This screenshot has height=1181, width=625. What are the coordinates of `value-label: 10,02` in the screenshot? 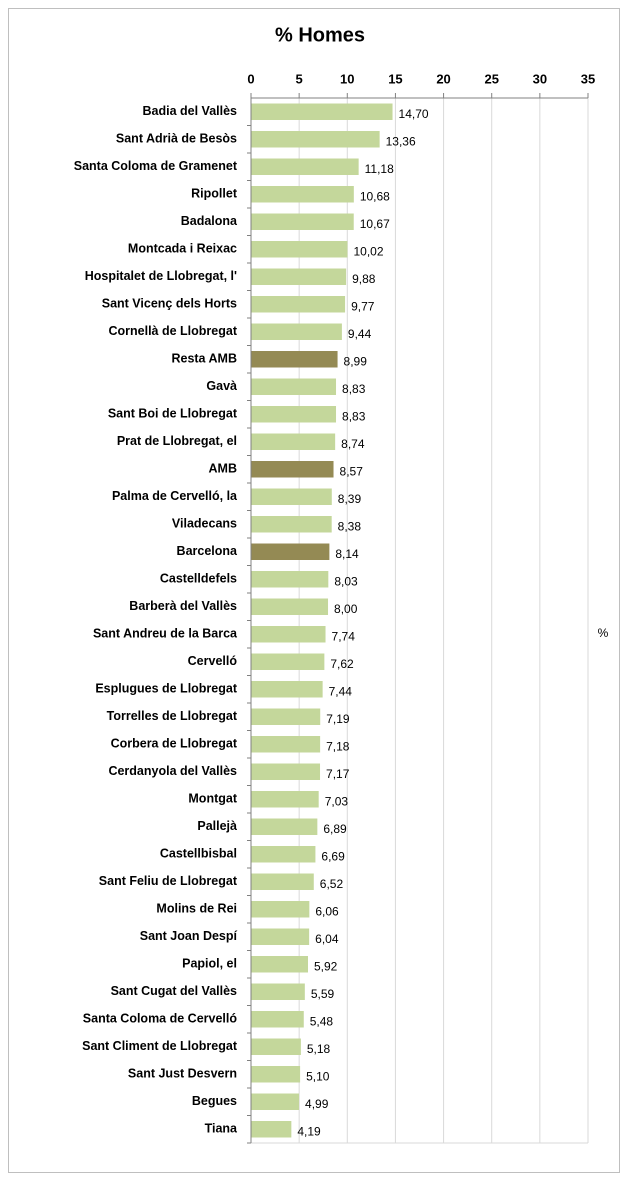 It's located at (368, 251).